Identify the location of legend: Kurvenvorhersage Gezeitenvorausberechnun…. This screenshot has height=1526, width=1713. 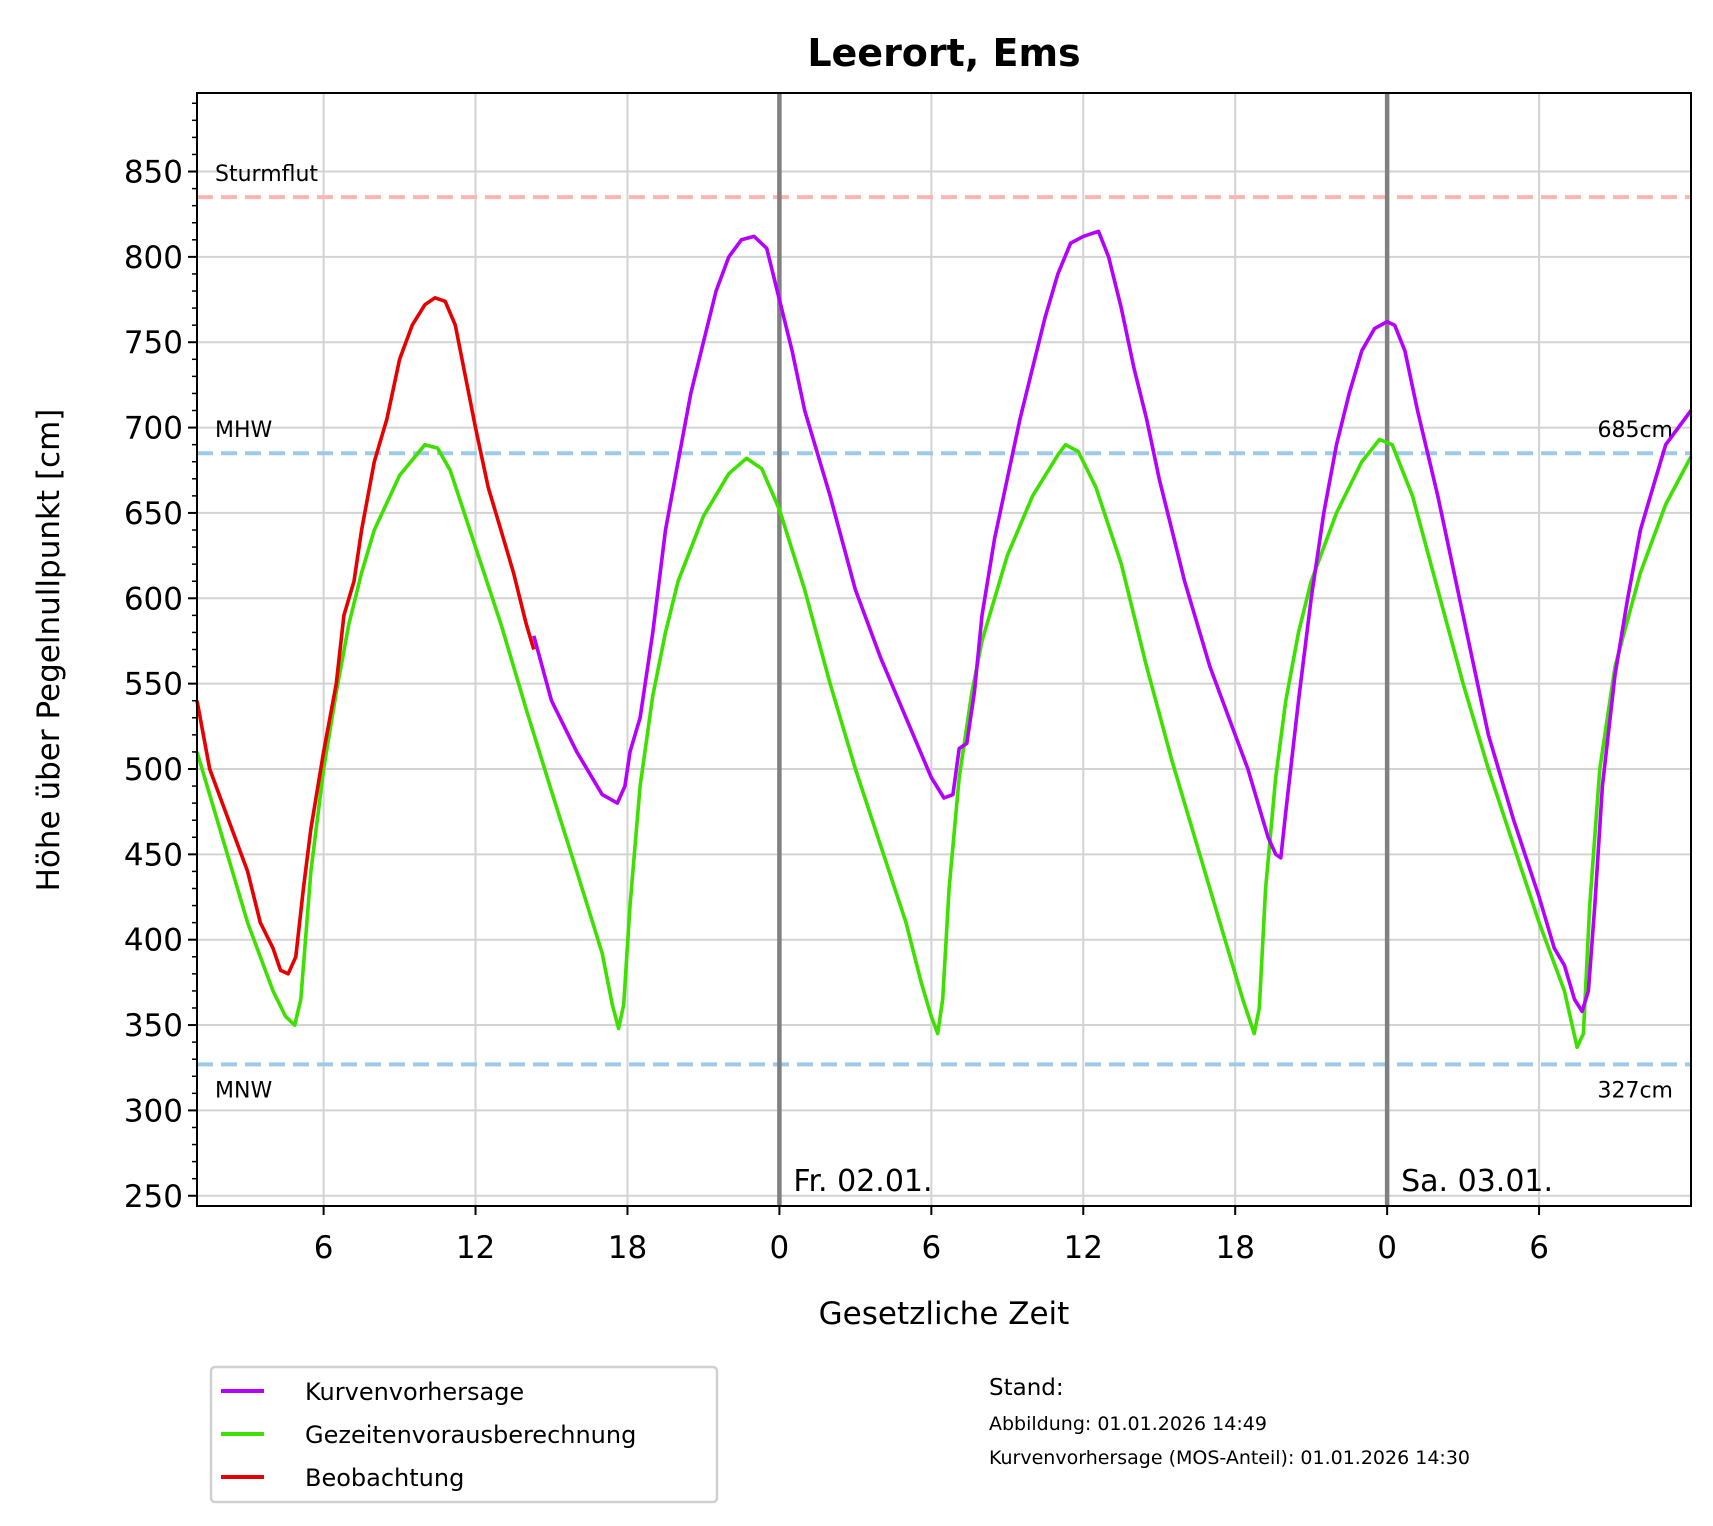
(464, 1434).